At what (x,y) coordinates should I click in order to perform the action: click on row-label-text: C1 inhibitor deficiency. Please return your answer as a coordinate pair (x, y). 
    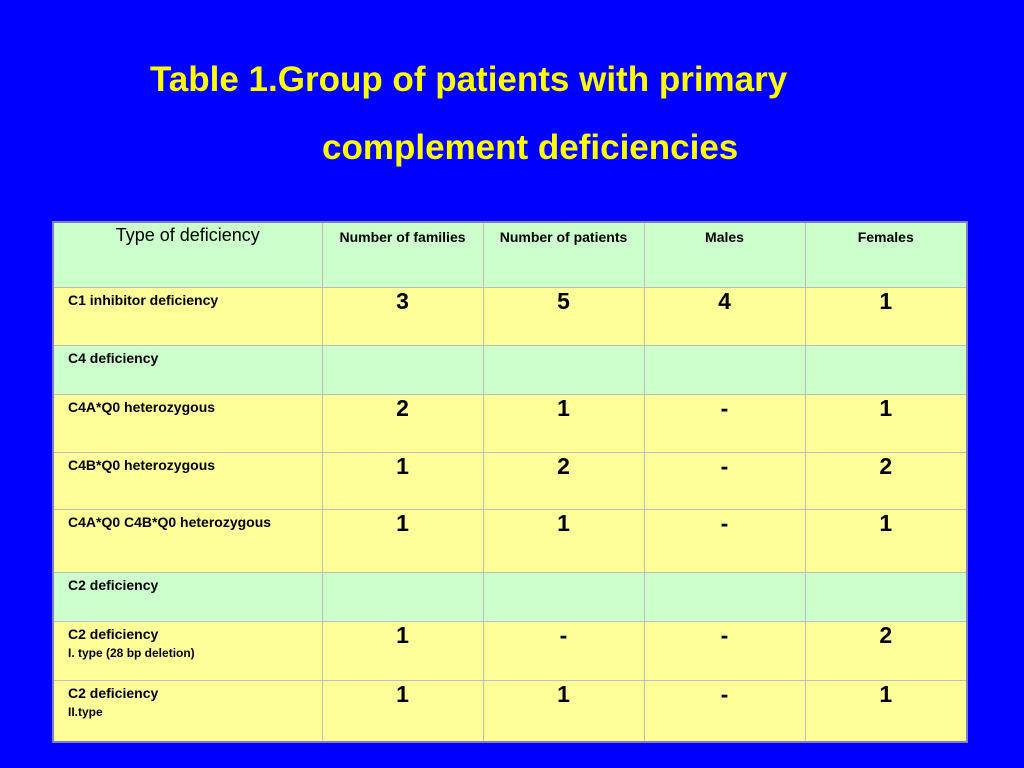
    Looking at the image, I should click on (143, 300).